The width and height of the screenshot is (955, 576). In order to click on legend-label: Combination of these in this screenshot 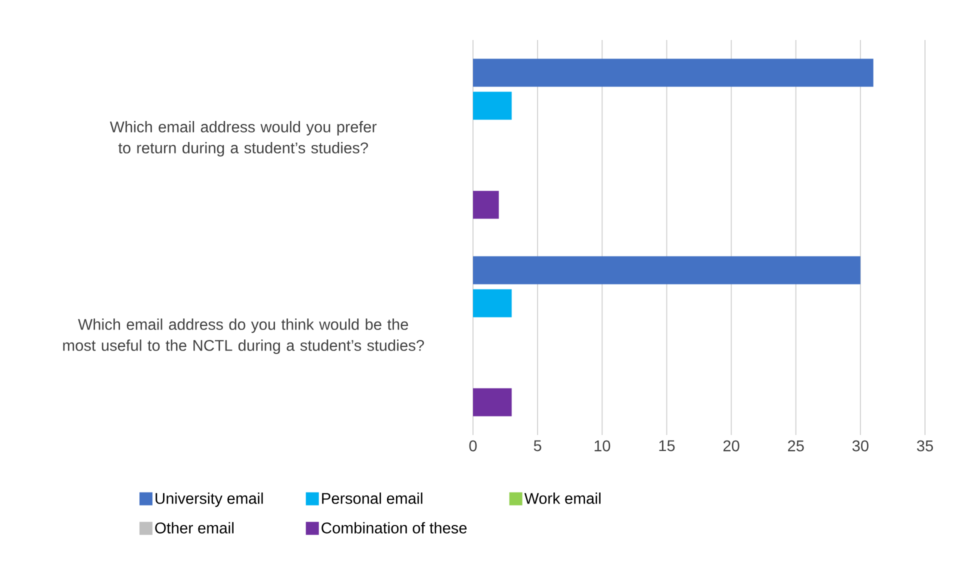, I will do `click(394, 528)`.